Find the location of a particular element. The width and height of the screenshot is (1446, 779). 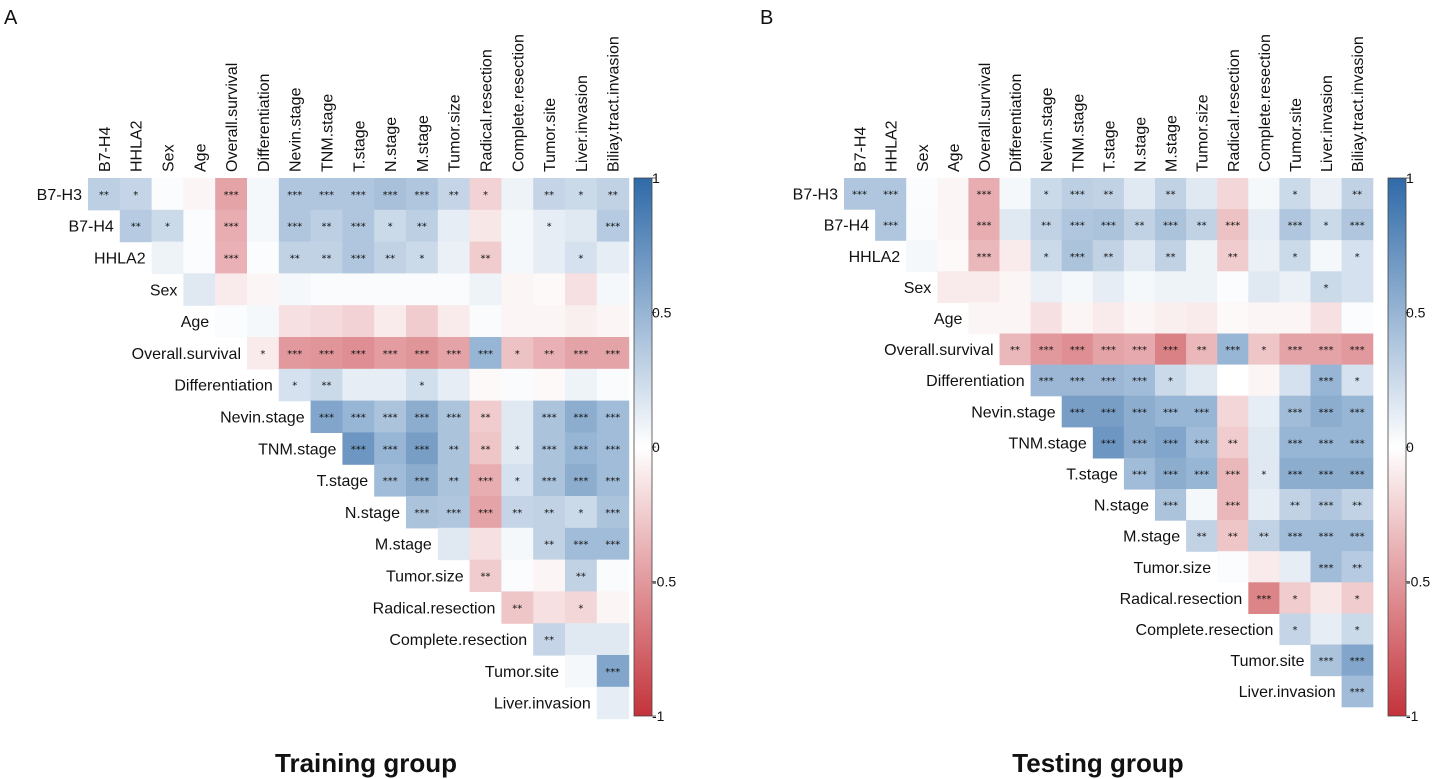

row-label: Age is located at coordinates (195, 322).